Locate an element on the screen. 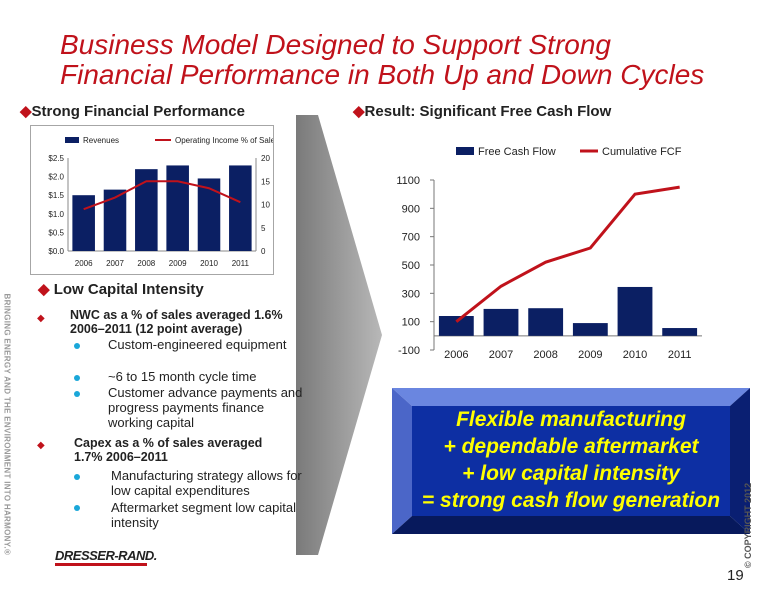  right-tick-label: 5 is located at coordinates (263, 228).